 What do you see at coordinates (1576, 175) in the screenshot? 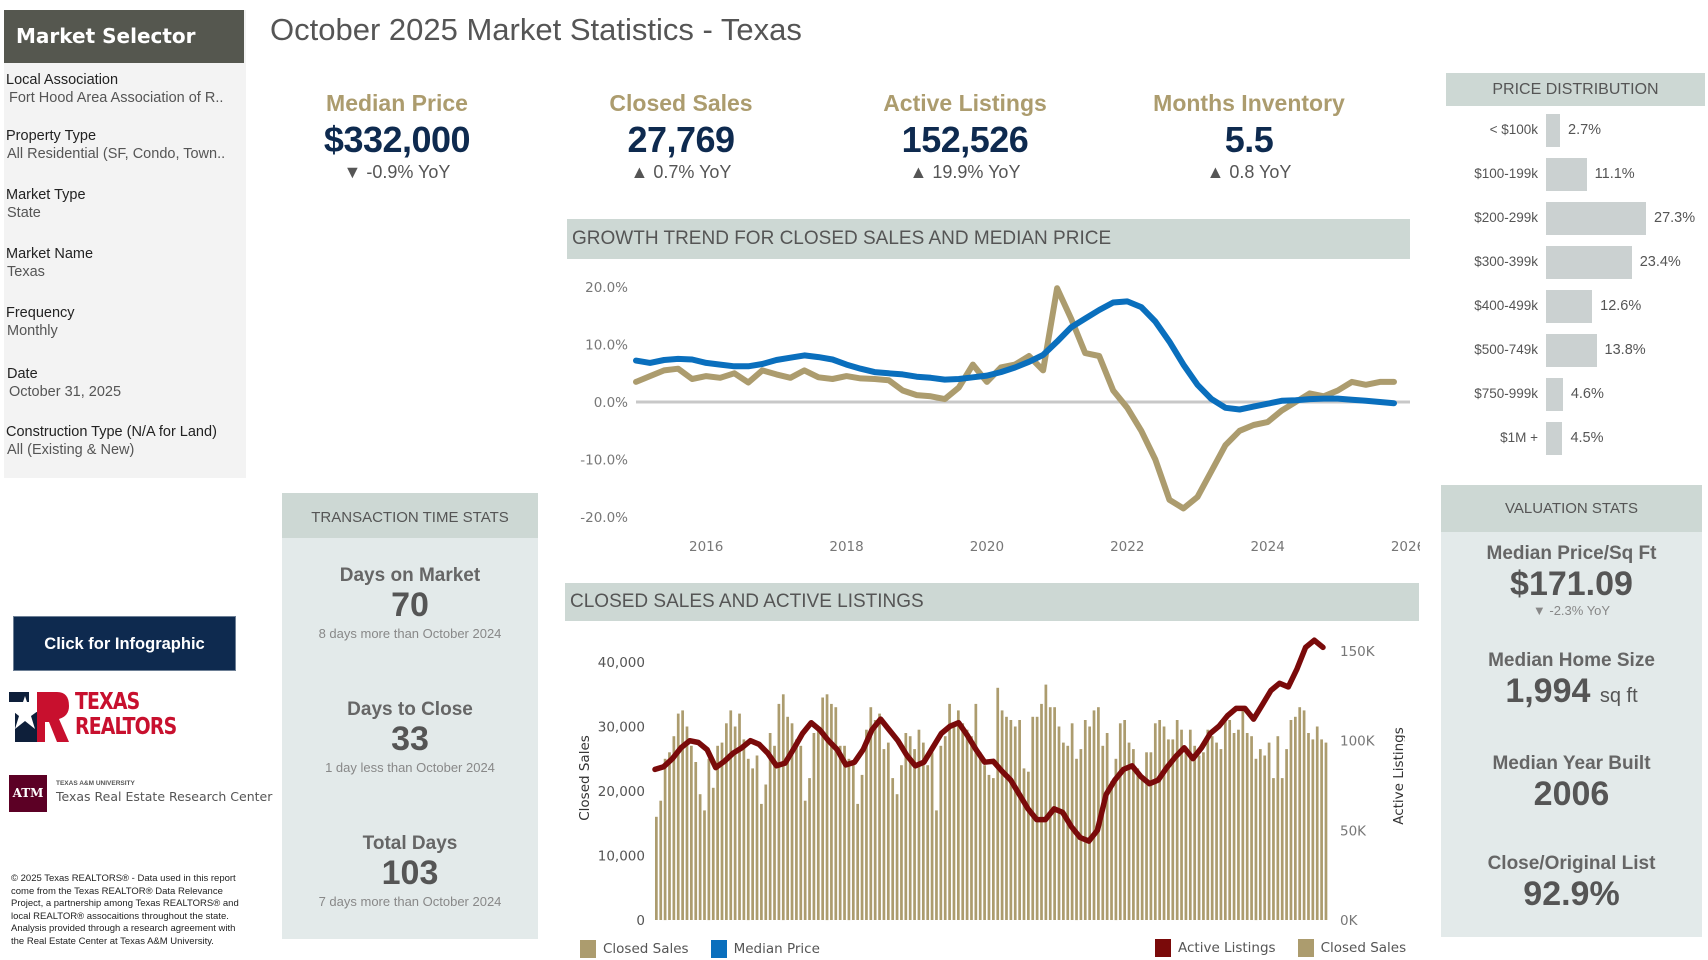
I see `price-bucket-row: $100-199k 11.1%` at bounding box center [1576, 175].